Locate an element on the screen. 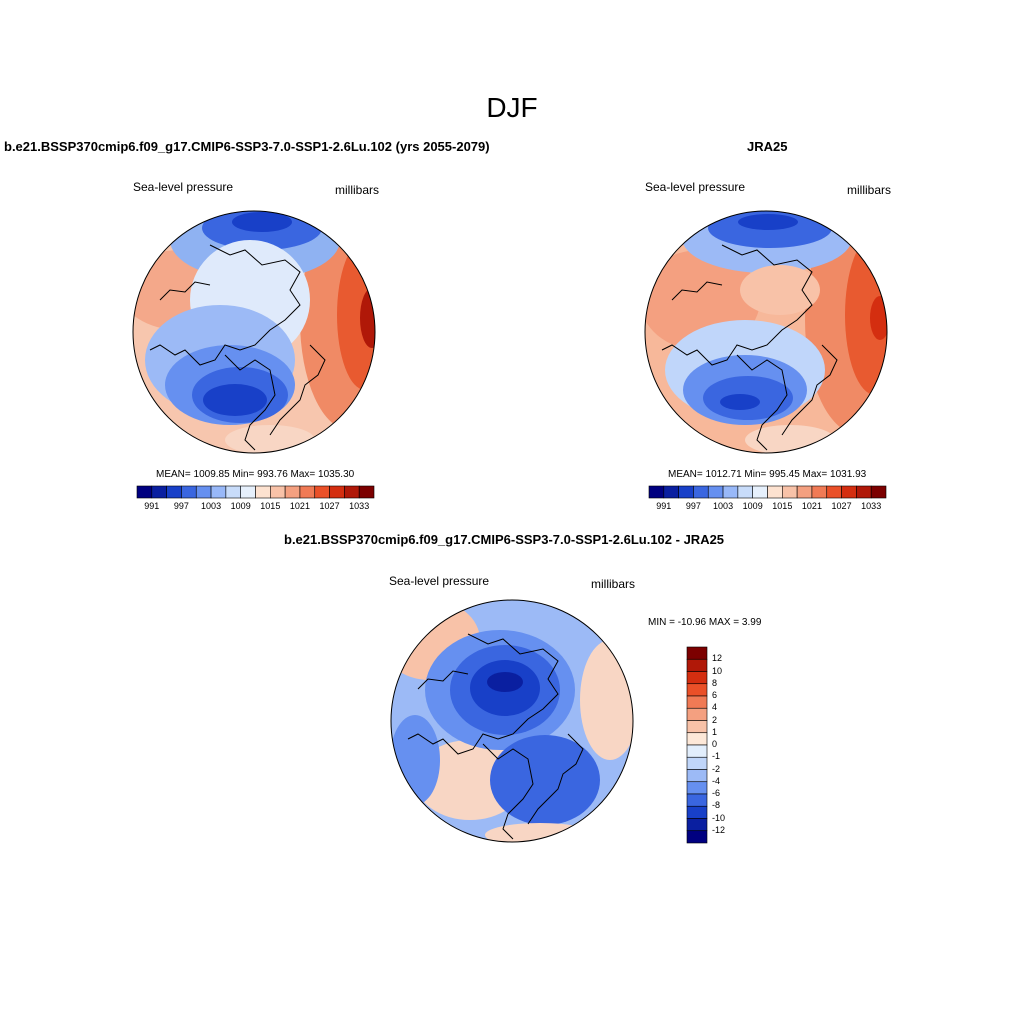 The width and height of the screenshot is (1024, 1024). colorbar-tick-label: 4 is located at coordinates (715, 707).